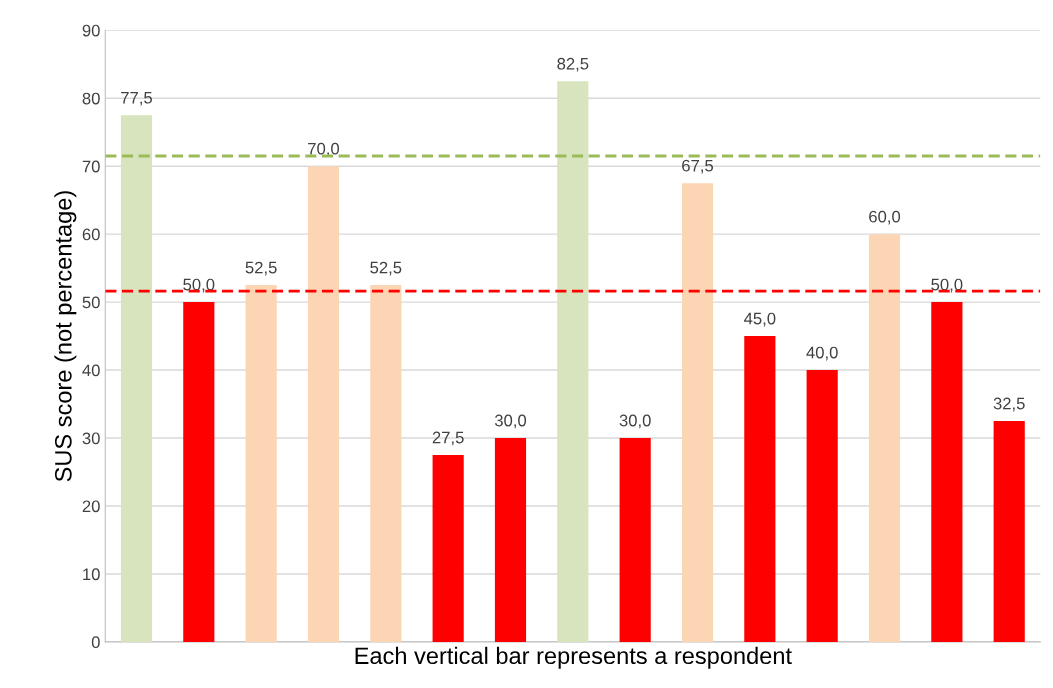 The height and width of the screenshot is (688, 1053). I want to click on data-label: 32,5, so click(1009, 404).